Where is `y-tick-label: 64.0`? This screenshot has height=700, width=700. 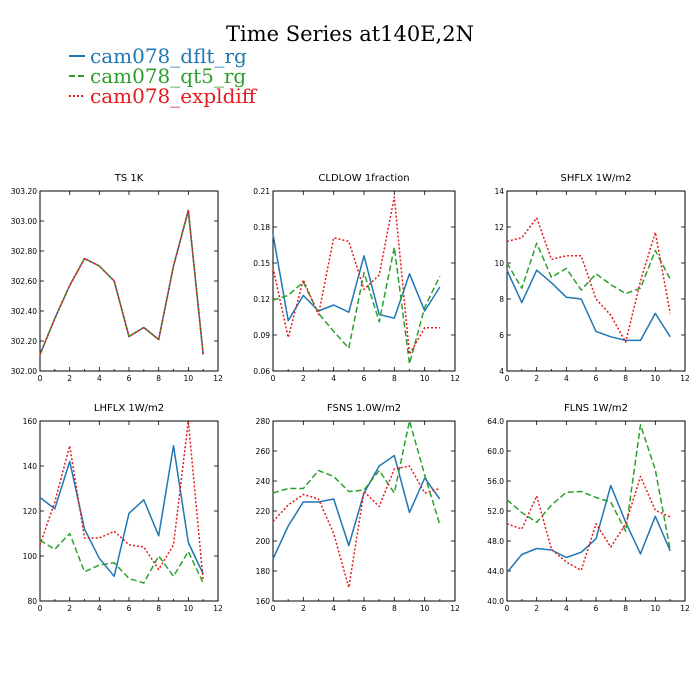
y-tick-label: 64.0 is located at coordinates (495, 421).